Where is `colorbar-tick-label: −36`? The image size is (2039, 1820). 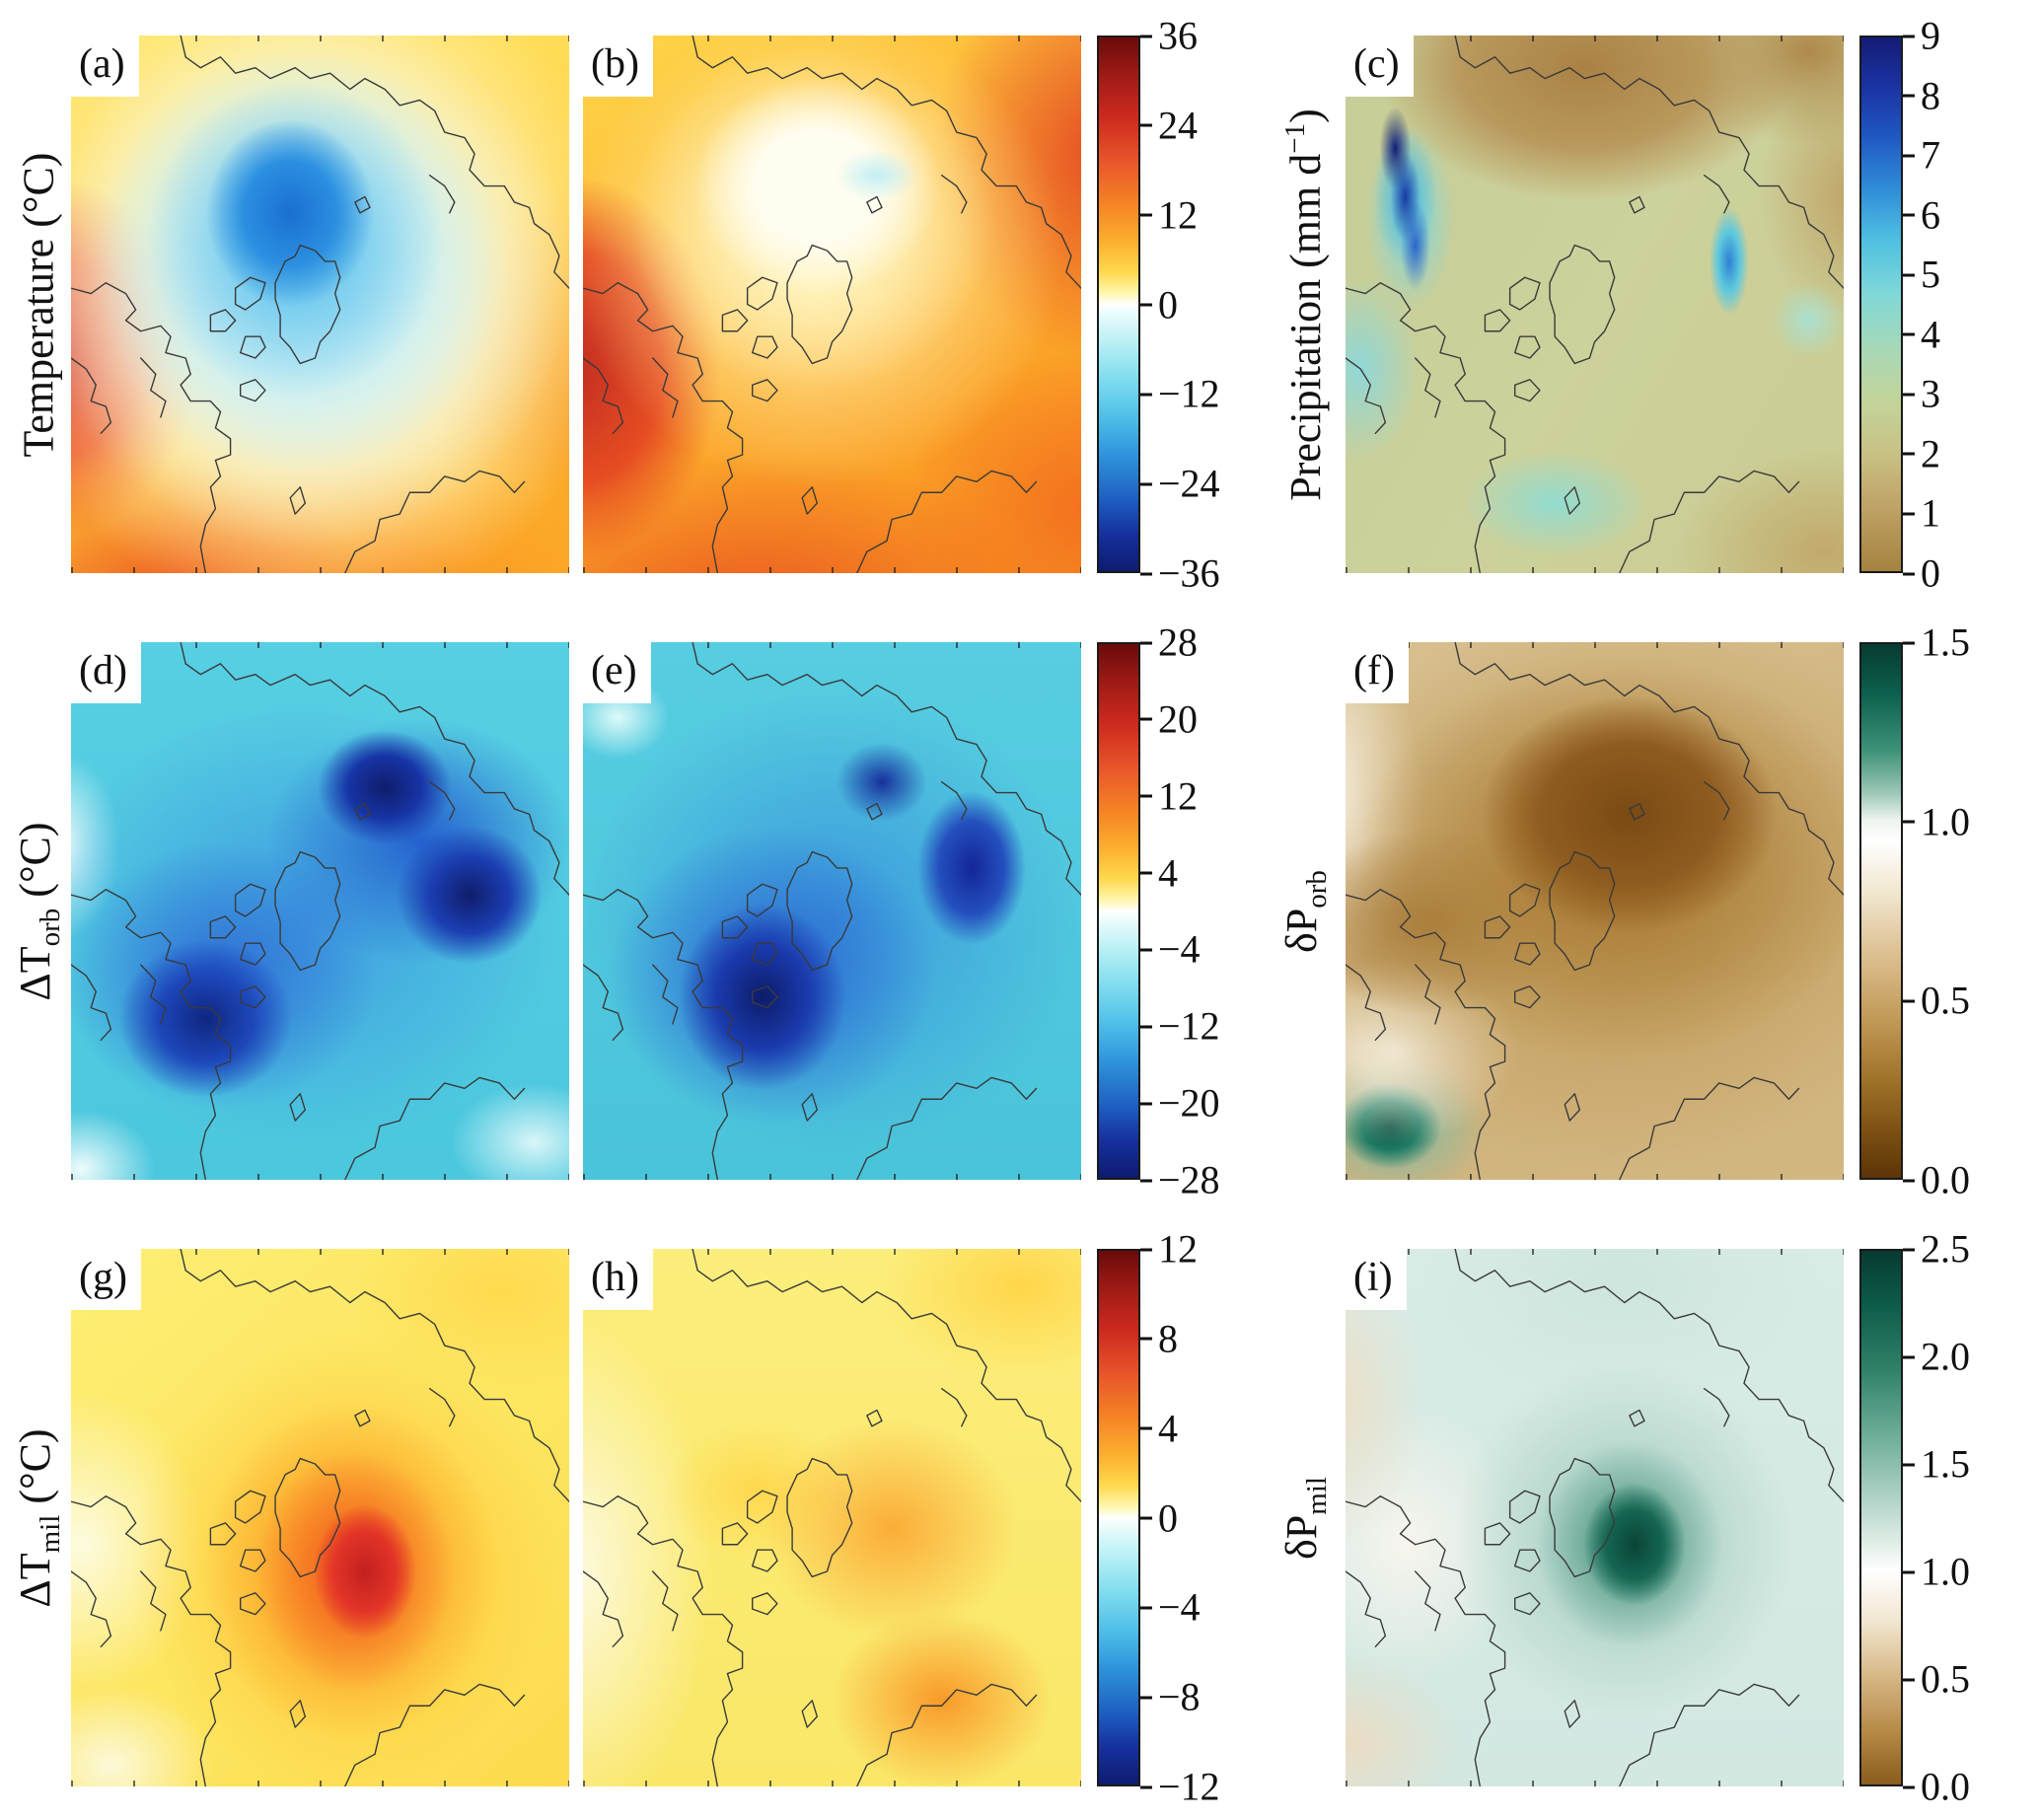
colorbar-tick-label: −36 is located at coordinates (1180, 573).